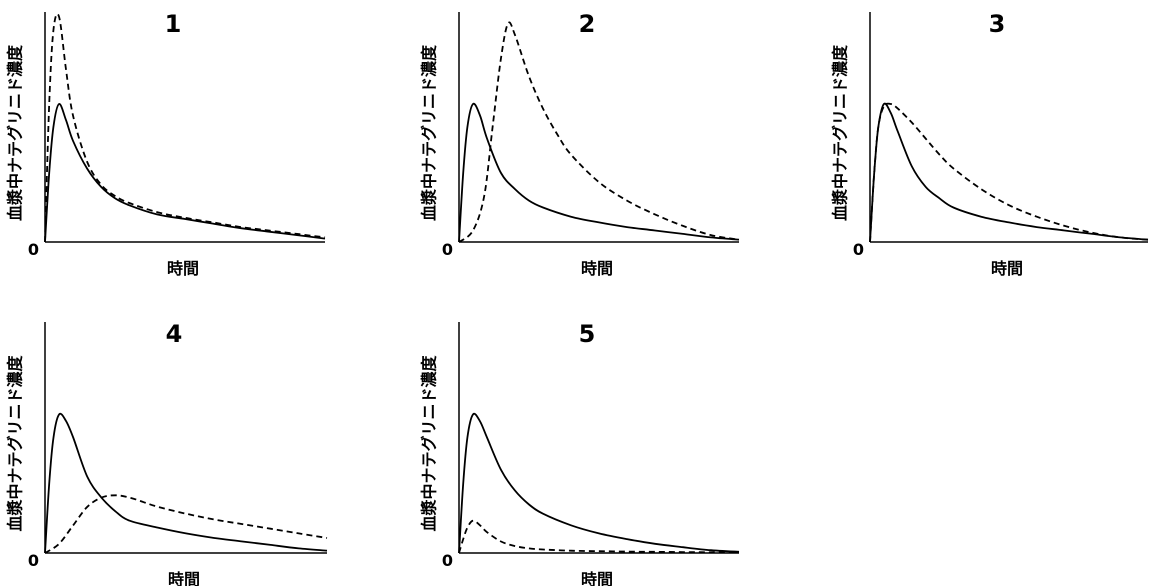 The image size is (1149, 586). I want to click on panel-title: 3, so click(997, 24).